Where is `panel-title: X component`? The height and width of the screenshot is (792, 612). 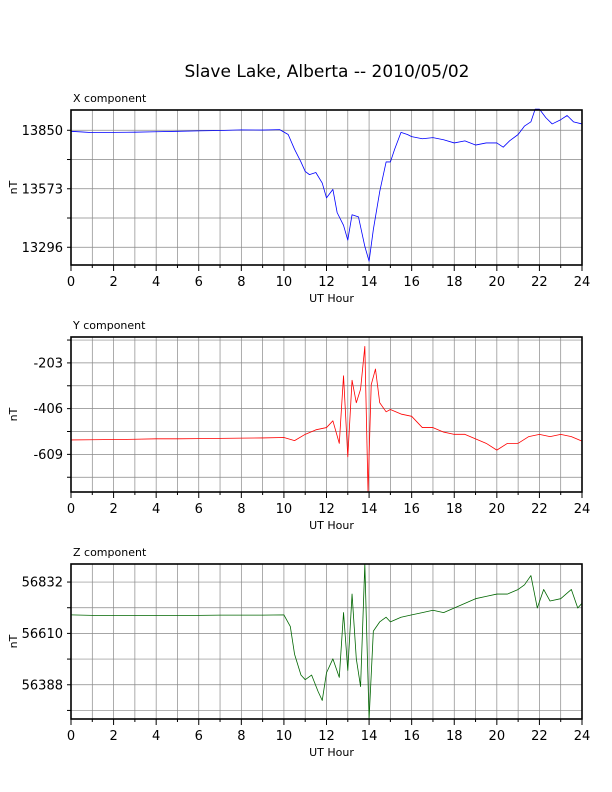
panel-title: X component is located at coordinates (110, 98).